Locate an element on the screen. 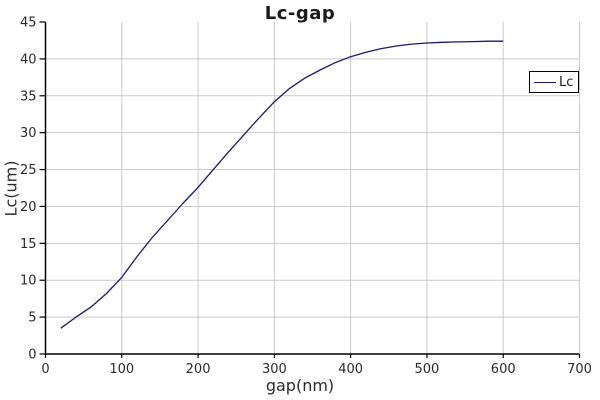 The height and width of the screenshot is (400, 600). svg-text: 35 is located at coordinates (28, 96).